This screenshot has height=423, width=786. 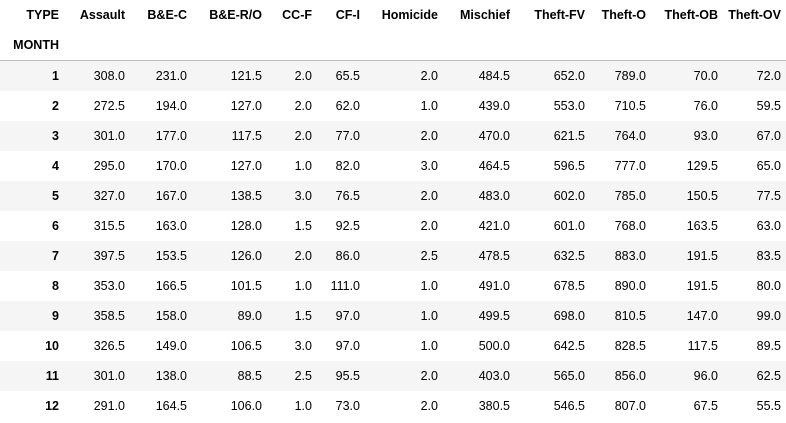 What do you see at coordinates (623, 15) in the screenshot?
I see `column-header: Theft-O` at bounding box center [623, 15].